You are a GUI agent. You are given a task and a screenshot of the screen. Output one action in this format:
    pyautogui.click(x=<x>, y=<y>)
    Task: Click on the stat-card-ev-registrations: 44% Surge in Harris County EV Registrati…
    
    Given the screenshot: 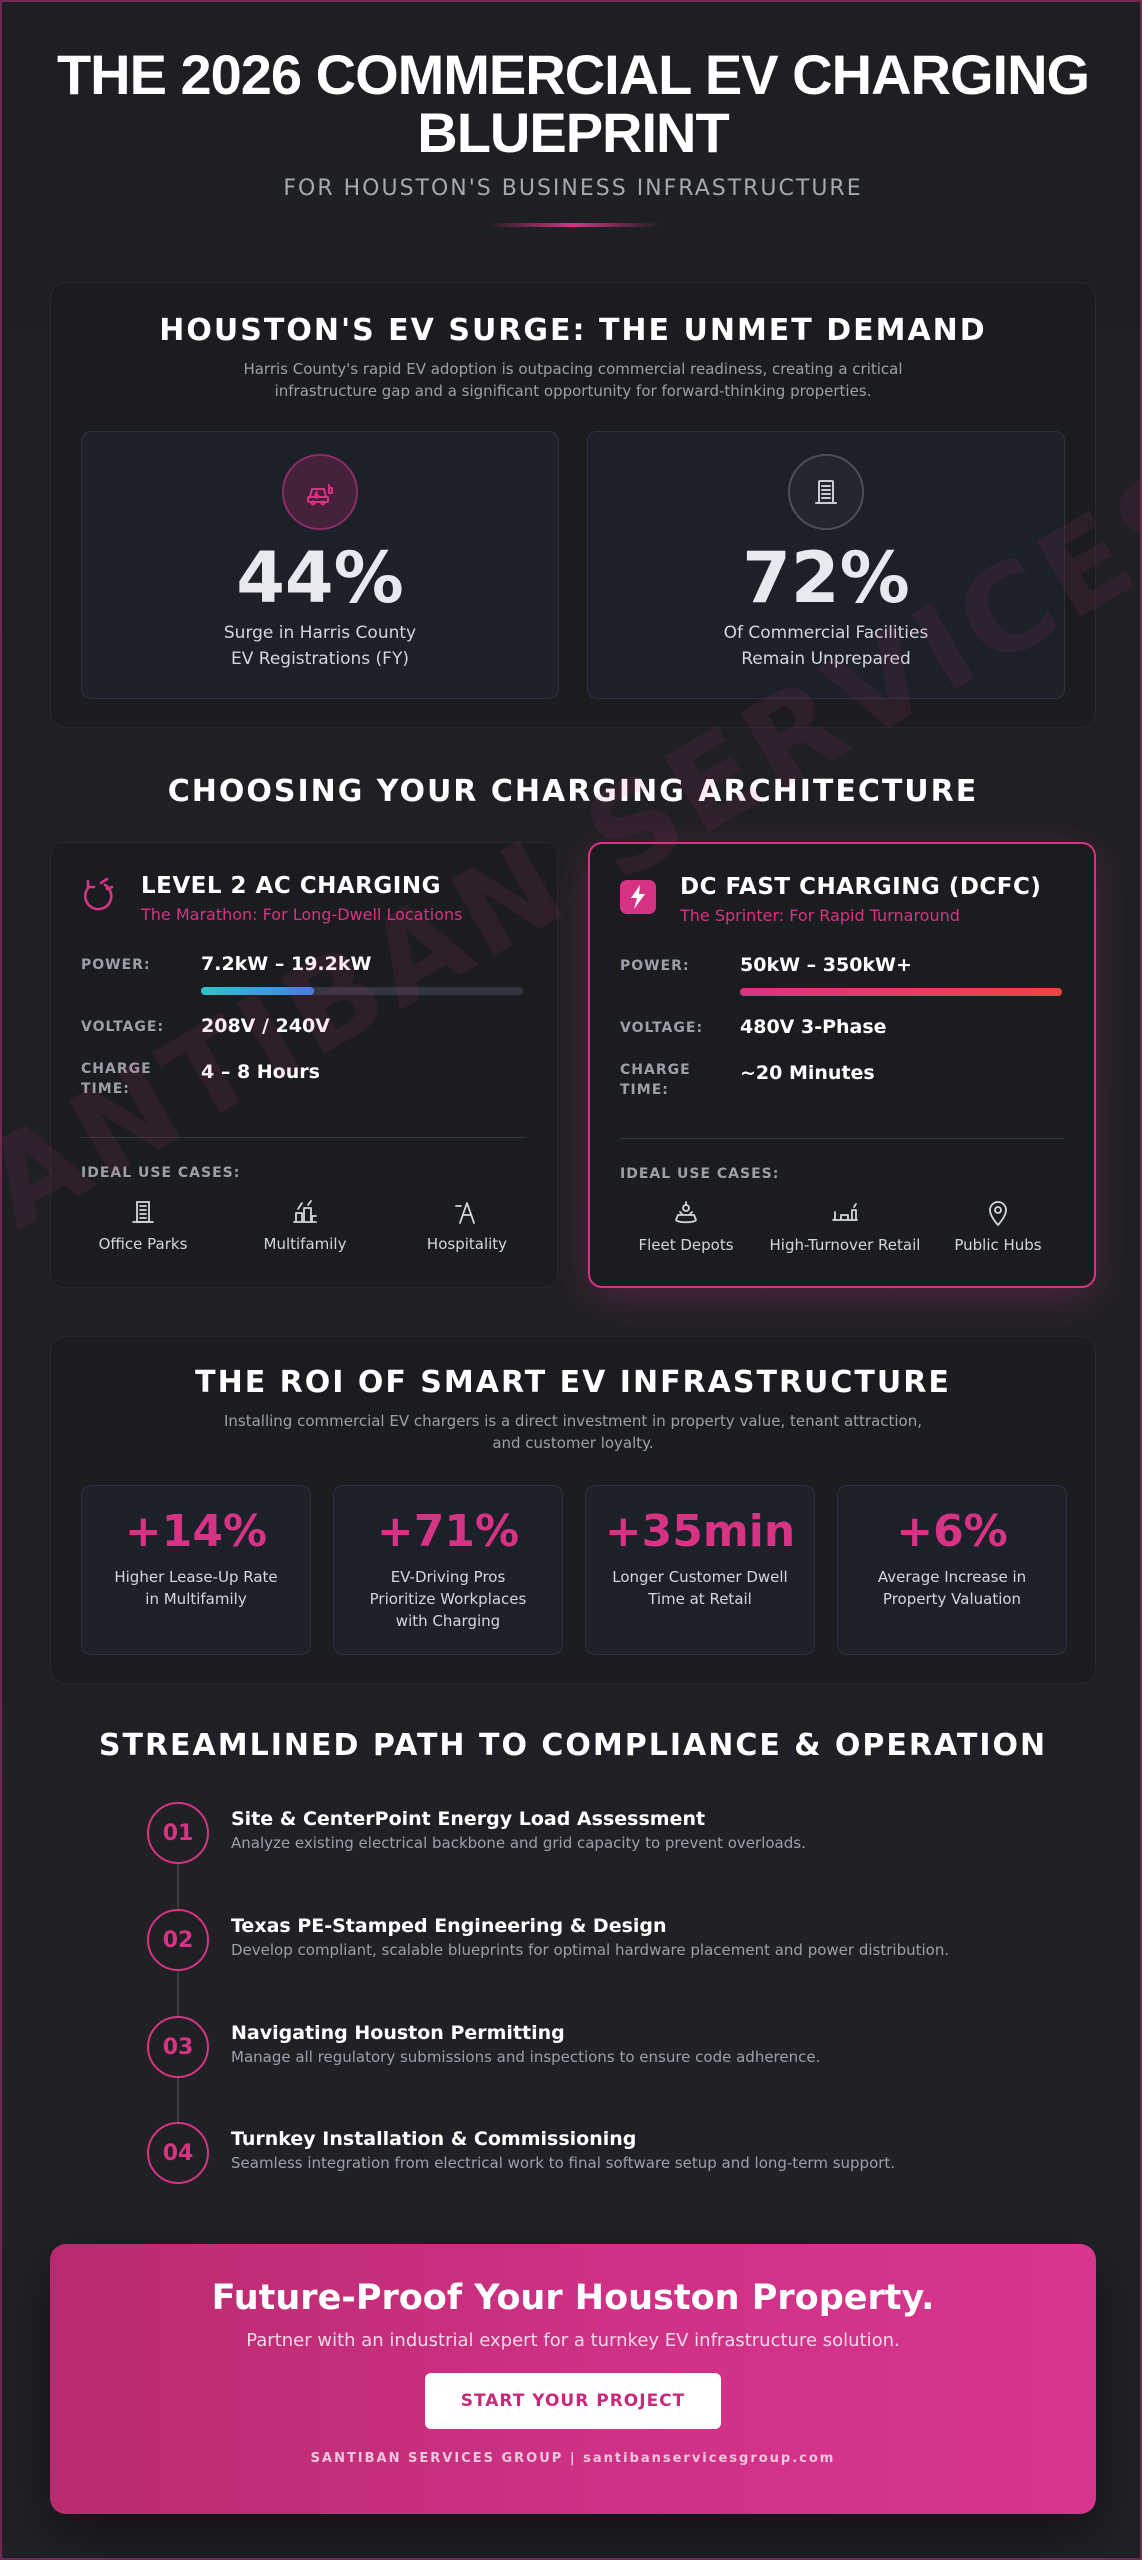 What is the action you would take?
    pyautogui.click(x=320, y=565)
    